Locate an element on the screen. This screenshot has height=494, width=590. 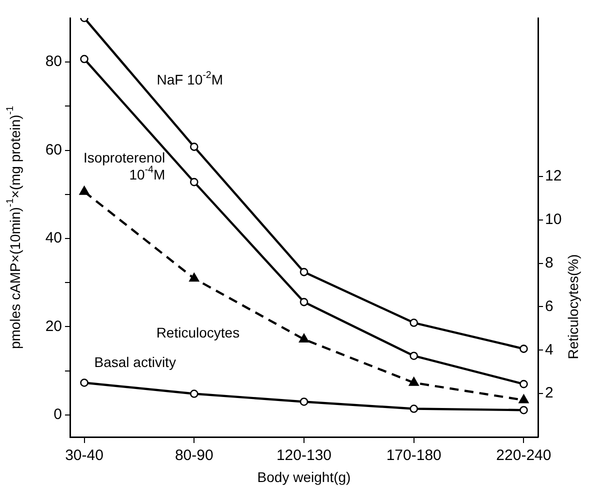
y2-tick-label: 6 is located at coordinates (549, 306).